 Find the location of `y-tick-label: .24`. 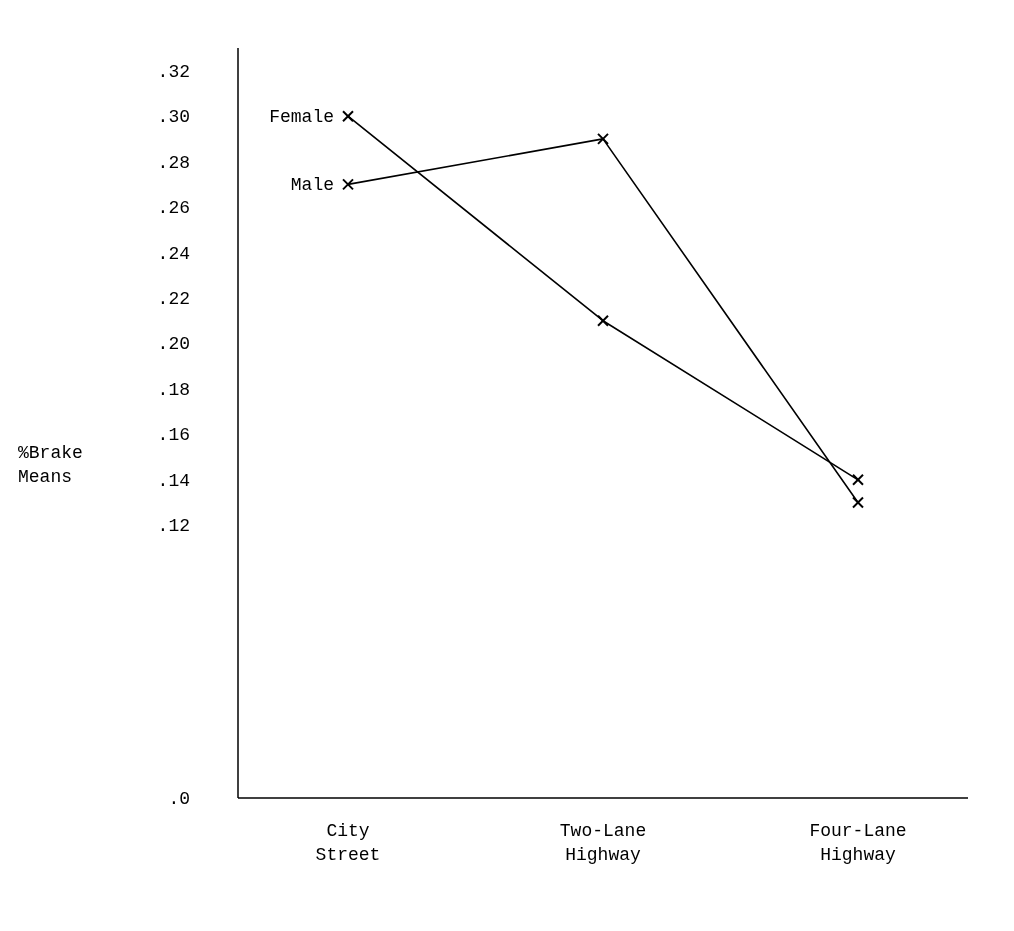

y-tick-label: .24 is located at coordinates (173, 253).